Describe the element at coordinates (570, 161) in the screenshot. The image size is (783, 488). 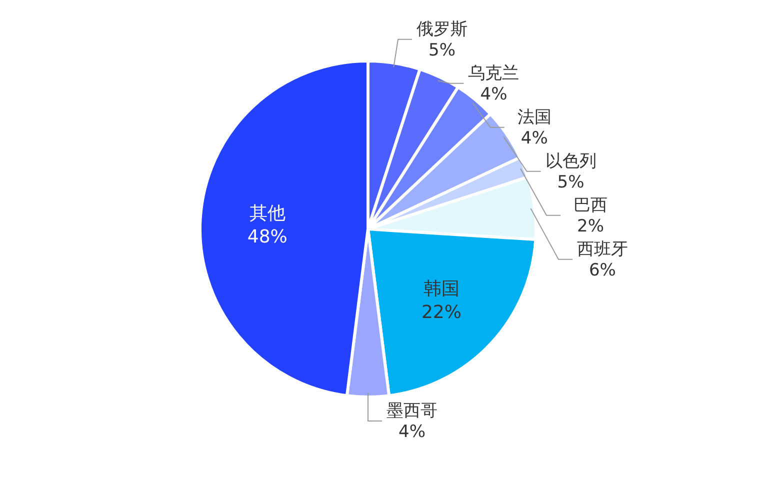
I see `slice-label: 以色列` at that location.